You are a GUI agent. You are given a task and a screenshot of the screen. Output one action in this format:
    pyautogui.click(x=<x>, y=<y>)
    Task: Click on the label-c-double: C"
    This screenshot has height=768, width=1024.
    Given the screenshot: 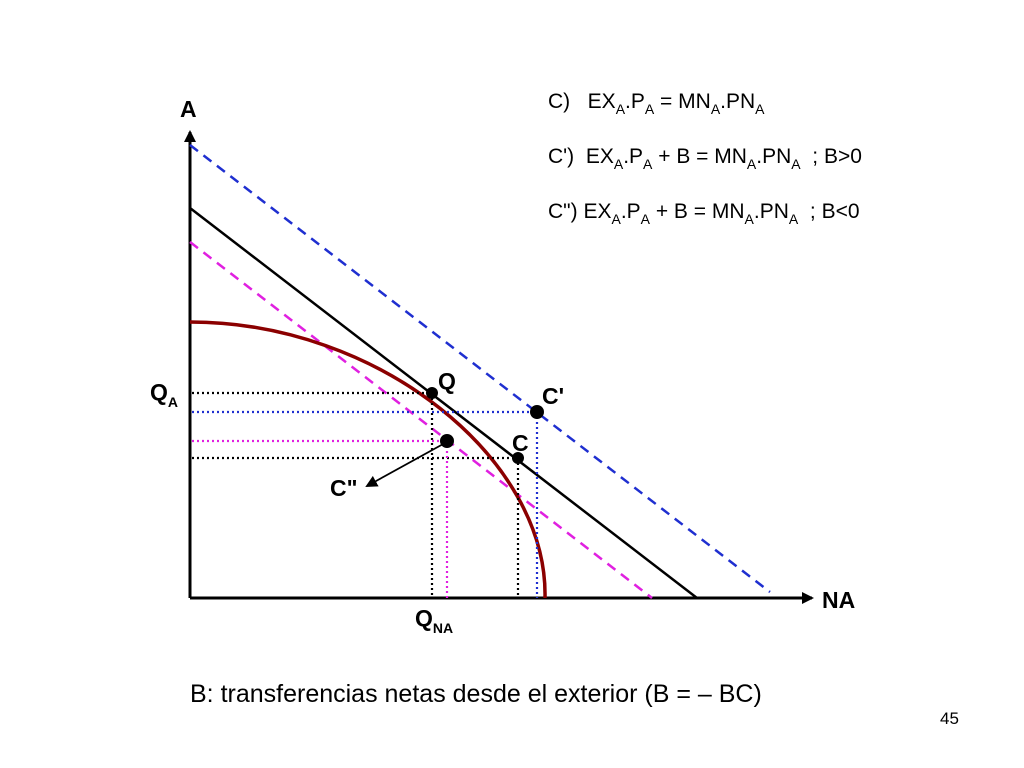 What is the action you would take?
    pyautogui.click(x=344, y=488)
    